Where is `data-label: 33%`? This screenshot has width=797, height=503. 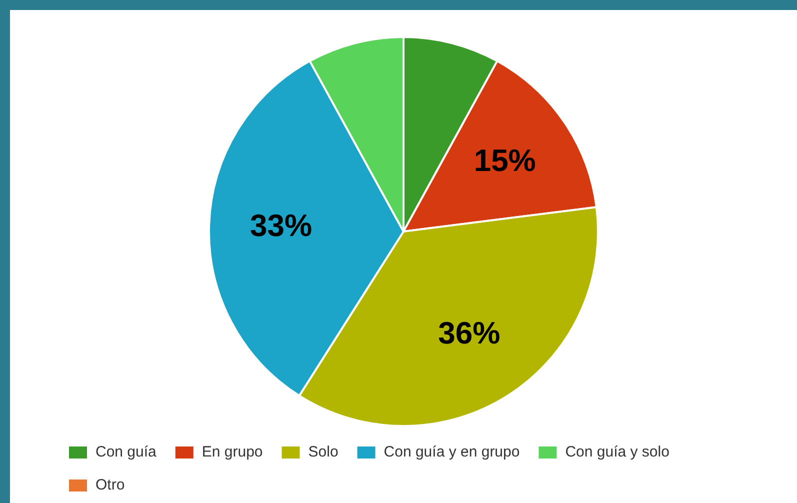 data-label: 33% is located at coordinates (281, 226).